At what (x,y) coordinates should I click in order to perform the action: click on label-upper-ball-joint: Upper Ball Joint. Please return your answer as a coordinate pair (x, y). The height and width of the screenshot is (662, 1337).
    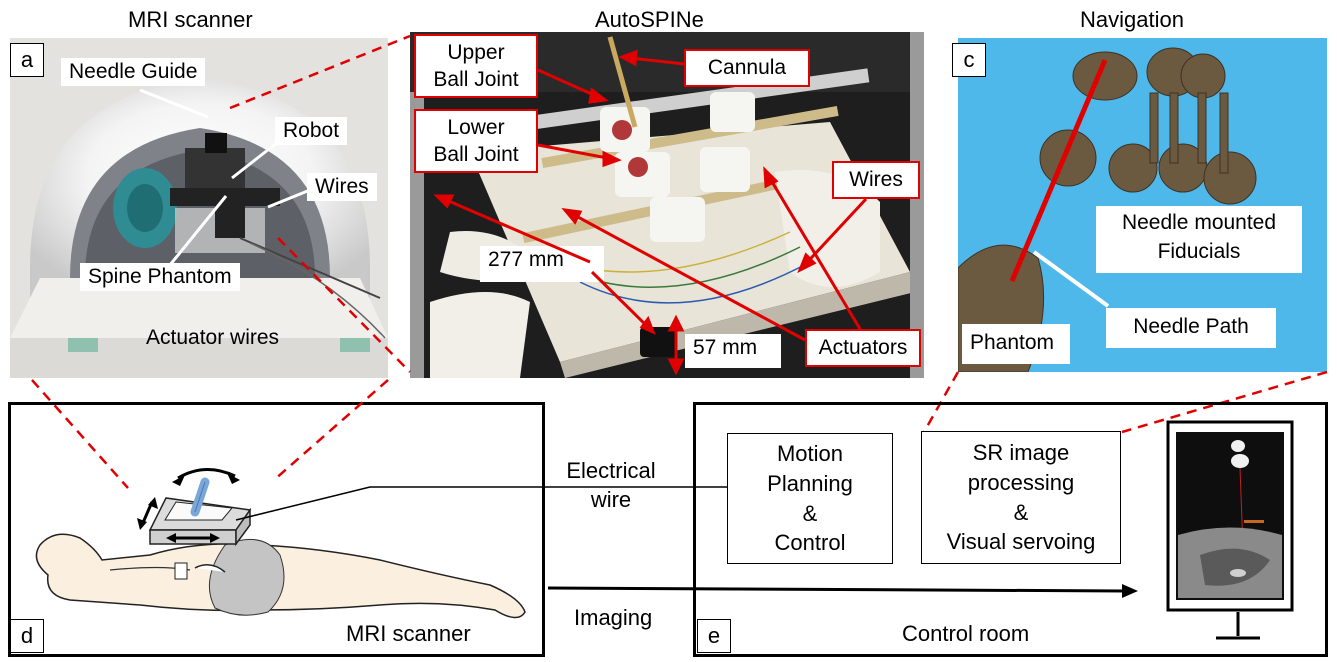
    Looking at the image, I should click on (476, 66).